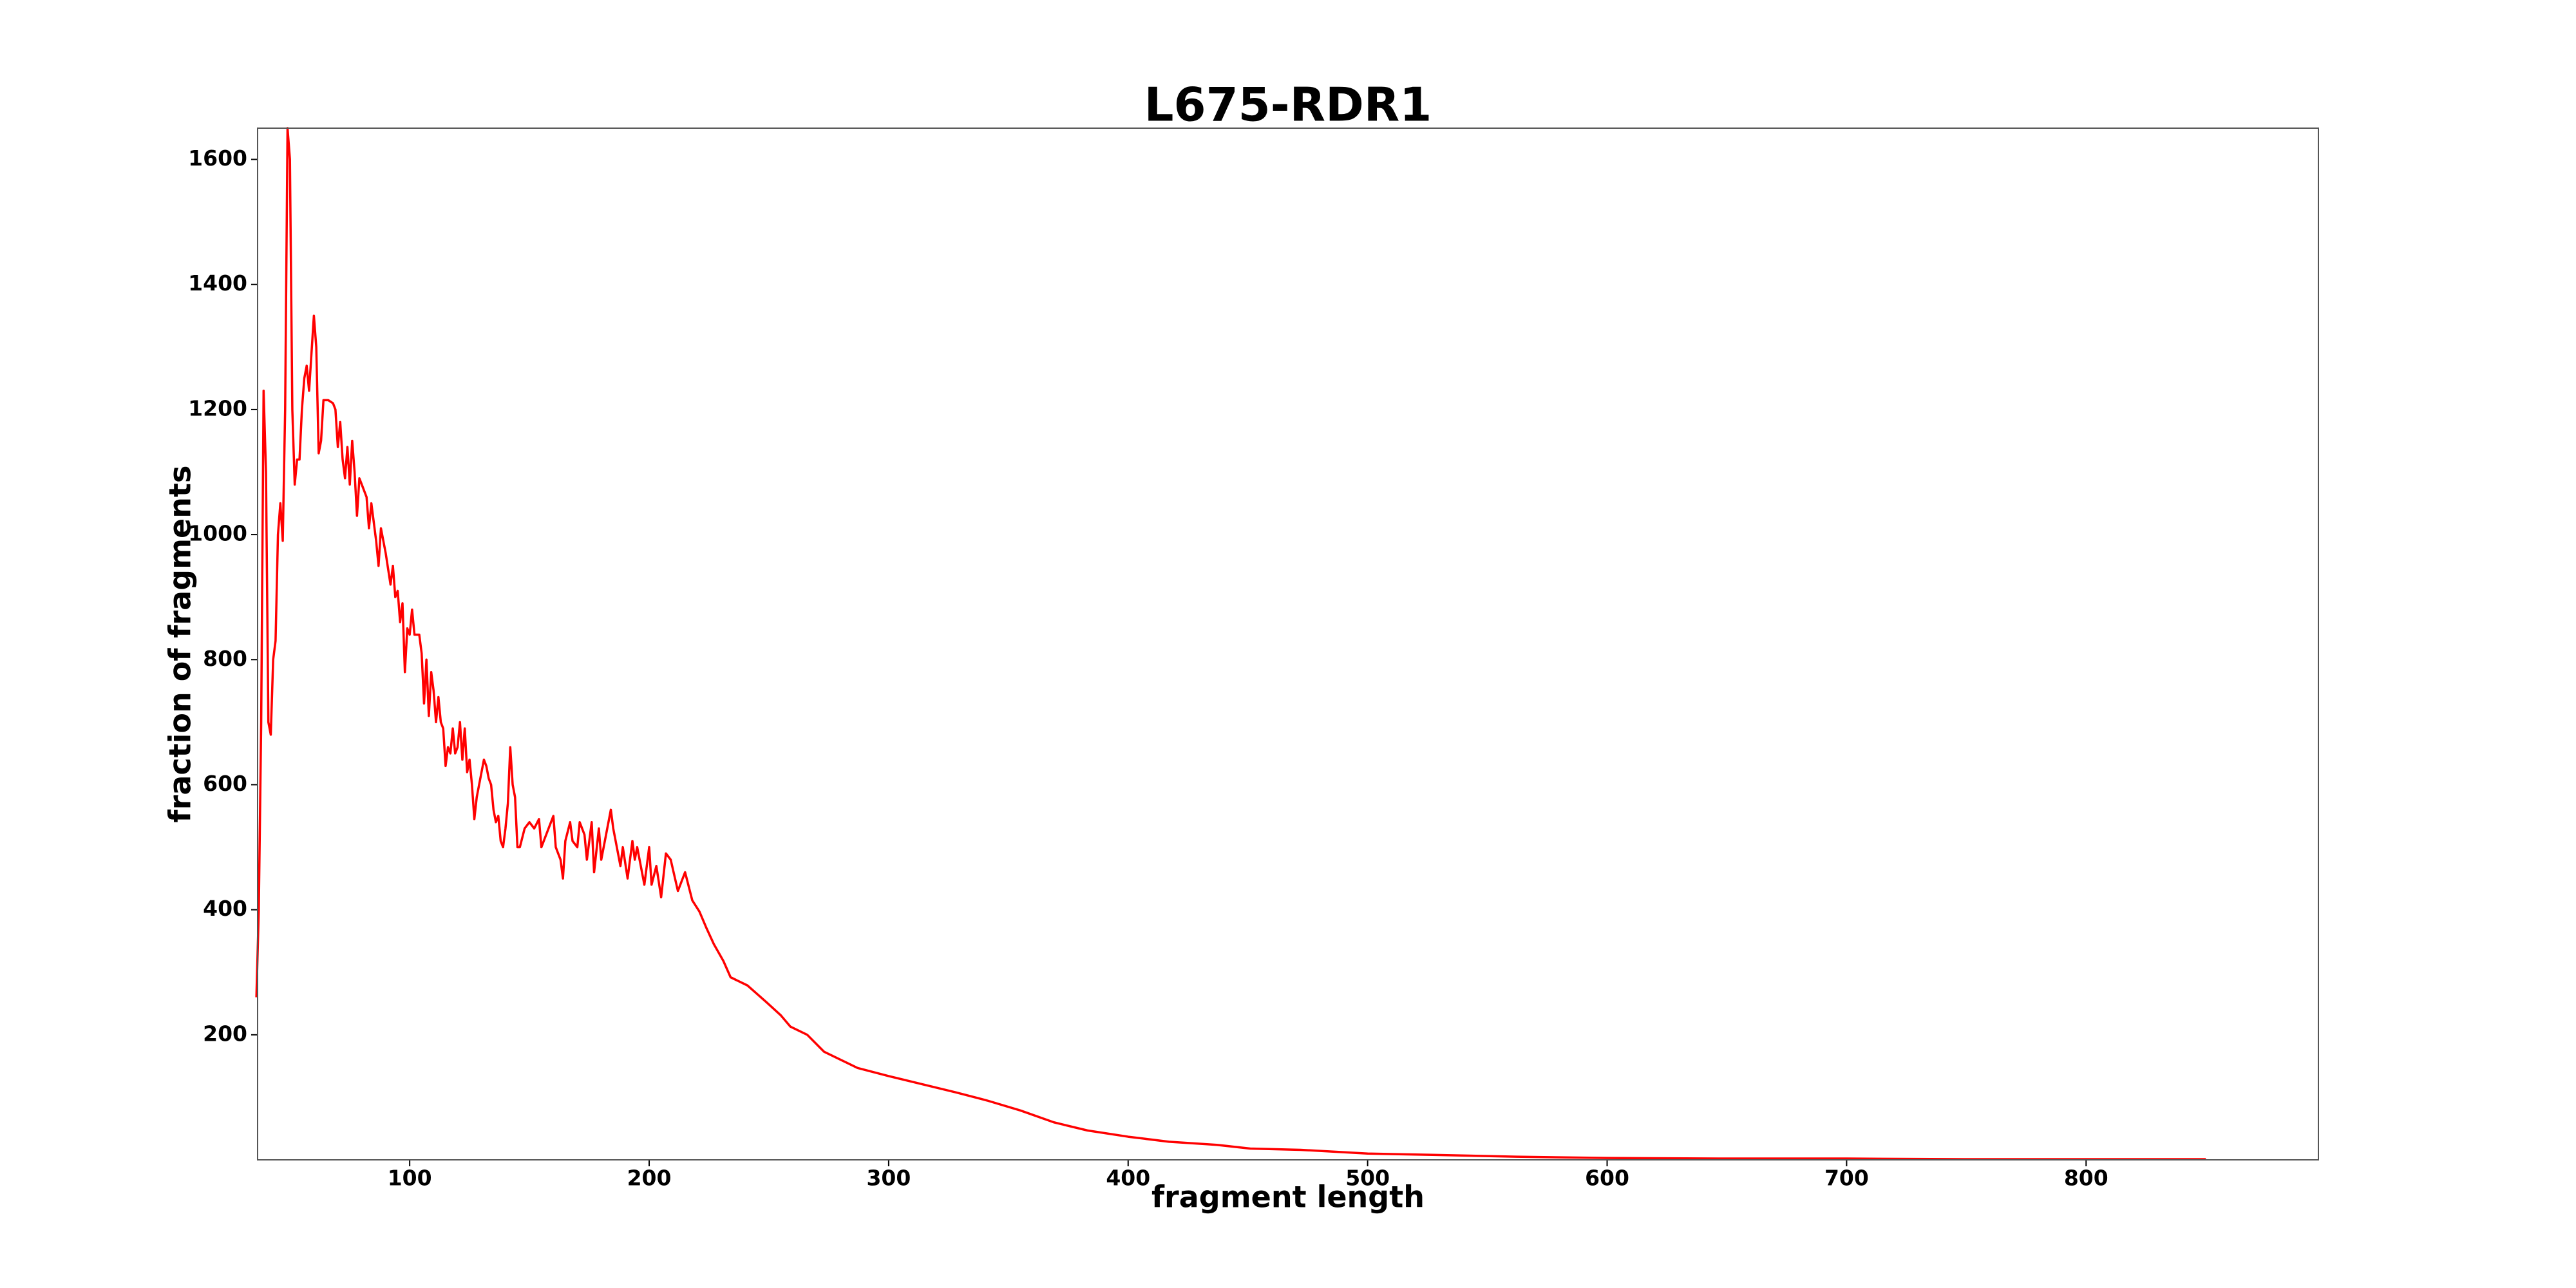  Describe the element at coordinates (1607, 1178) in the screenshot. I see `x-tick-label: 600` at that location.